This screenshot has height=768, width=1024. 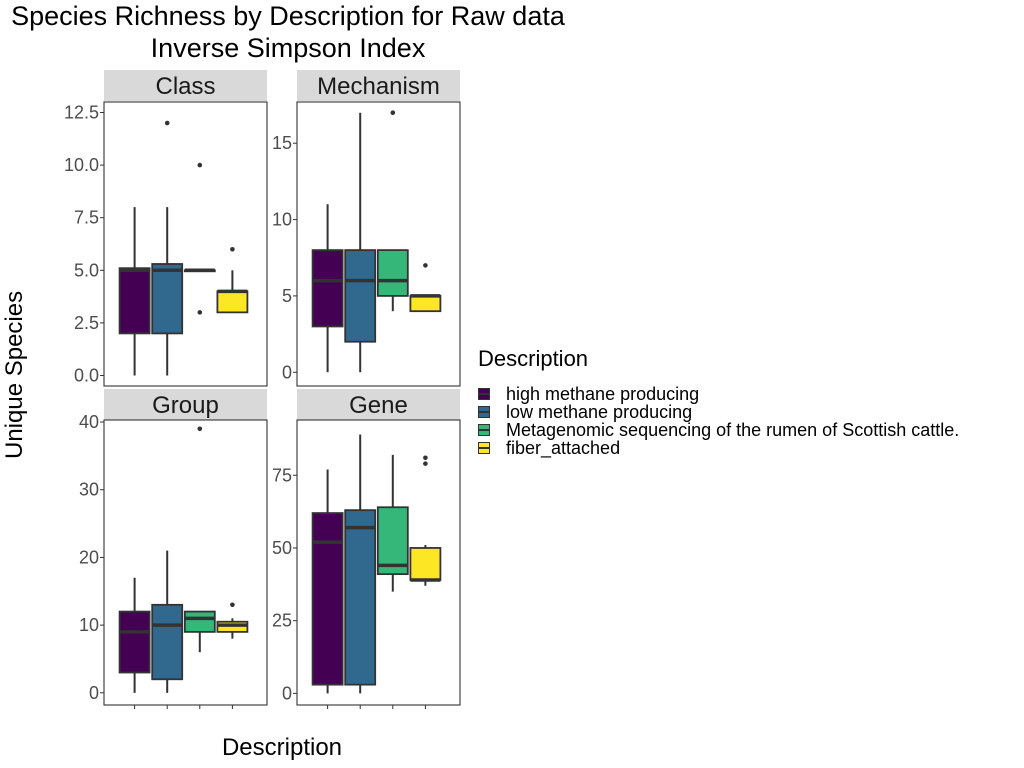 I want to click on facet-strip-label: Group, so click(x=185, y=405).